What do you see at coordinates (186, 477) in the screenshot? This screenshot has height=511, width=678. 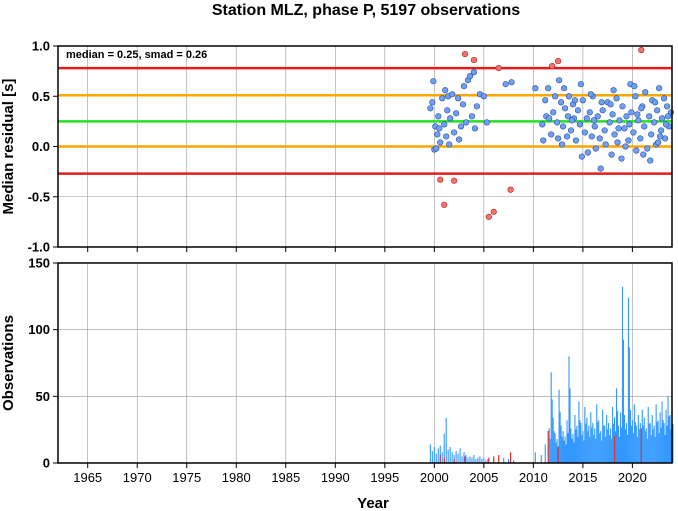 I see `obs-xtick-label: 1975` at bounding box center [186, 477].